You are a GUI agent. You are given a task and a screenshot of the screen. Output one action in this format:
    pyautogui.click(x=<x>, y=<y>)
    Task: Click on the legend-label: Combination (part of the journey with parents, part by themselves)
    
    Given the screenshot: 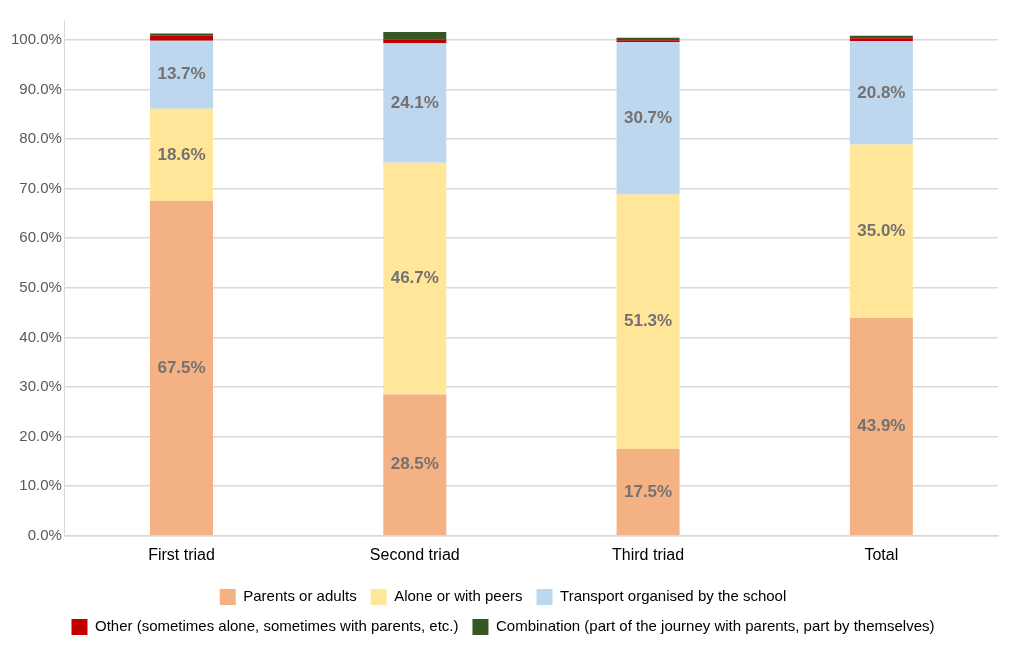 What is the action you would take?
    pyautogui.click(x=715, y=626)
    